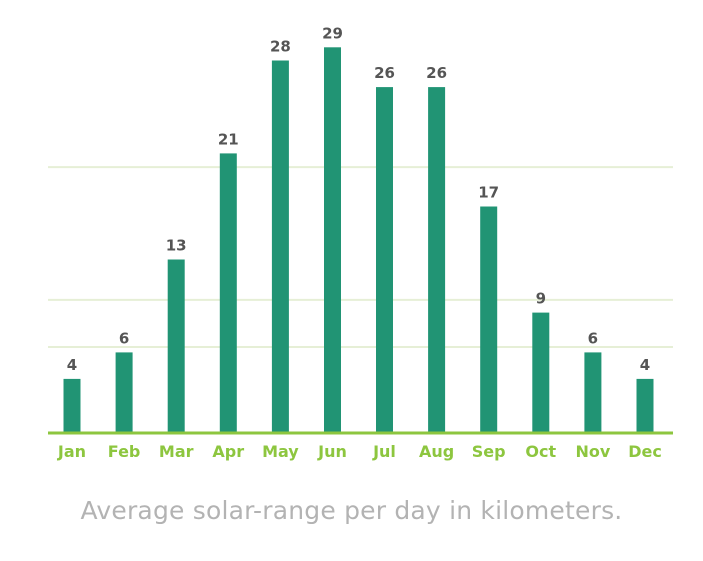 The width and height of the screenshot is (703, 561). Describe the element at coordinates (593, 392) in the screenshot. I see `bar-nov` at that location.